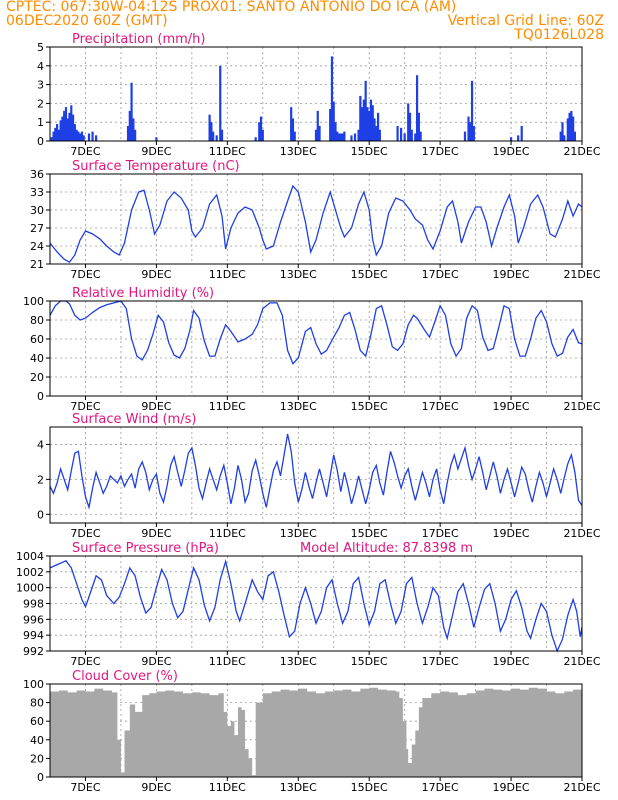  Describe the element at coordinates (37, 228) in the screenshot. I see `y-tick-label: 27` at that location.